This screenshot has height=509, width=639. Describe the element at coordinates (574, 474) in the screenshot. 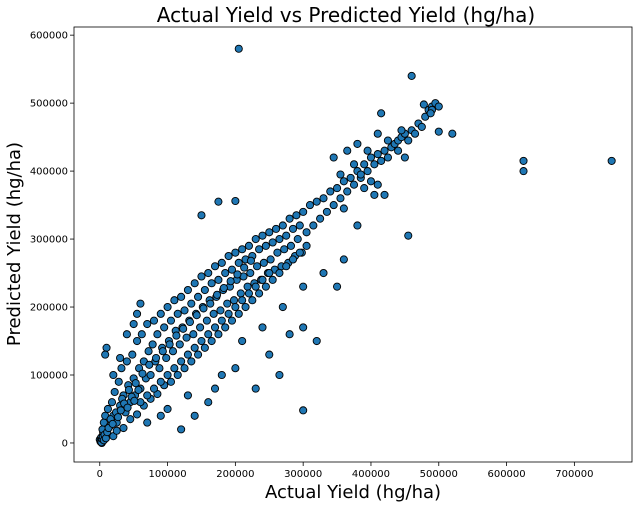

I see `x-tick-label: 700000` at that location.